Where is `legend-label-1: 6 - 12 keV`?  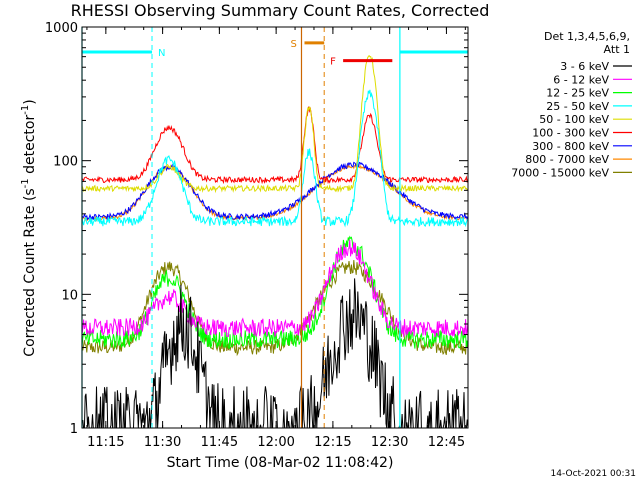
legend-label-1: 6 - 12 keV is located at coordinates (581, 79).